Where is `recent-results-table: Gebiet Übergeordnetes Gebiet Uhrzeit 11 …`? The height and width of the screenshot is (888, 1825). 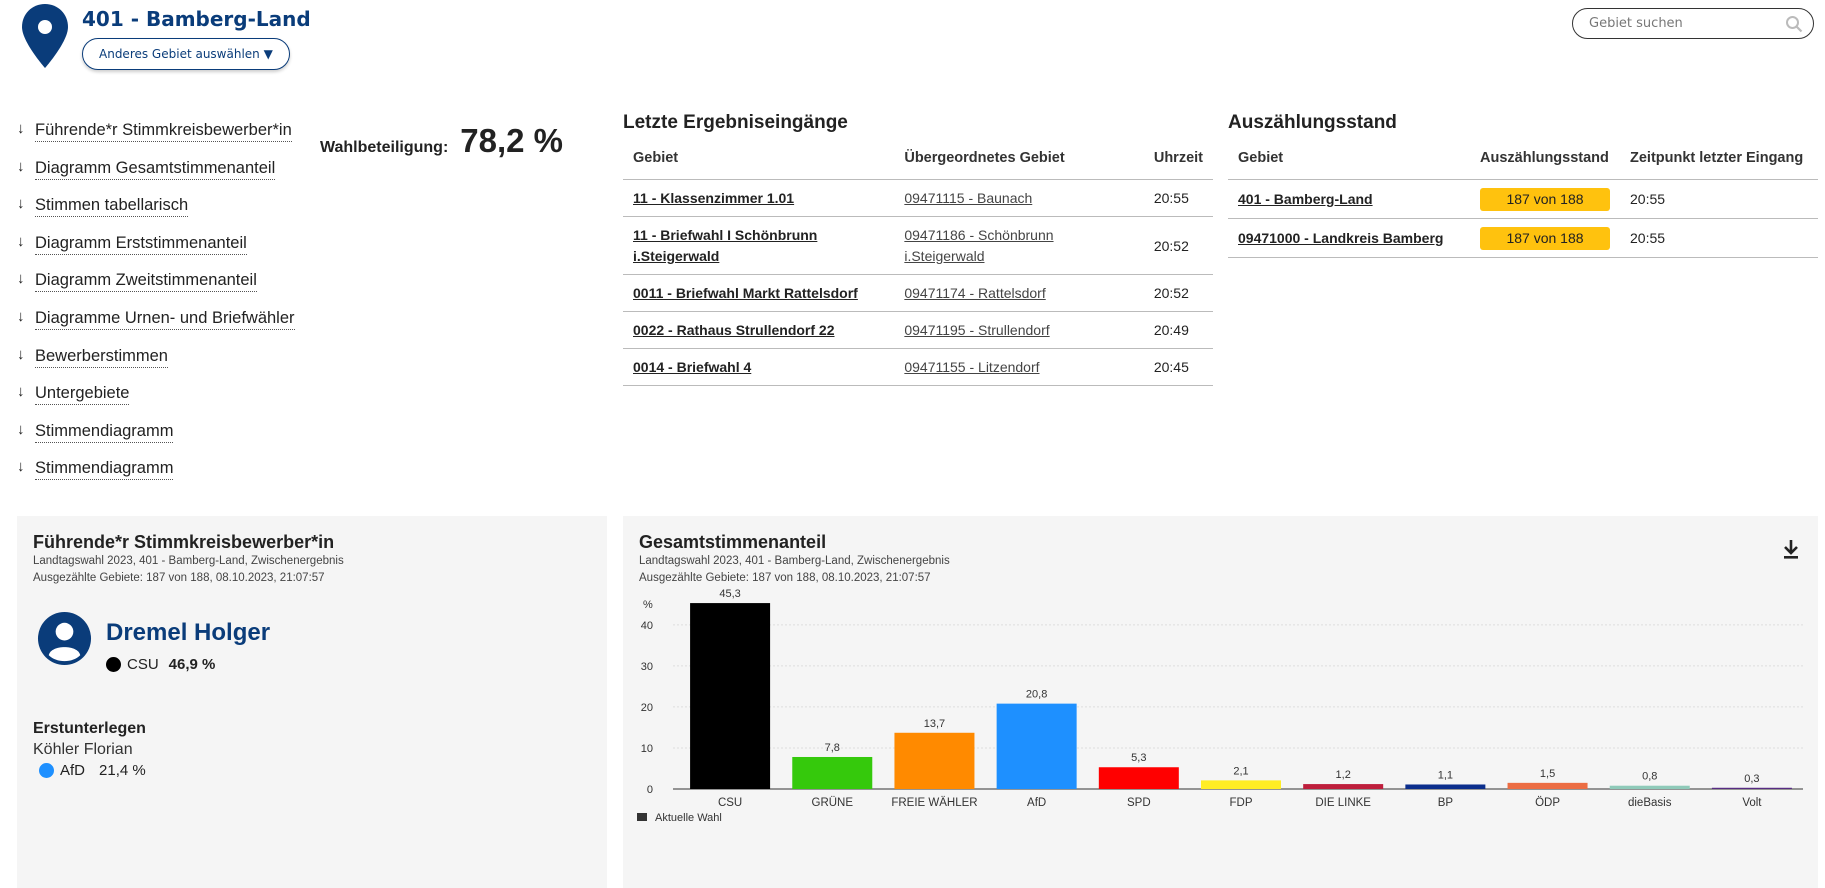 recent-results-table: Gebiet Übergeordnetes Gebiet Uhrzeit 11 … is located at coordinates (918, 265).